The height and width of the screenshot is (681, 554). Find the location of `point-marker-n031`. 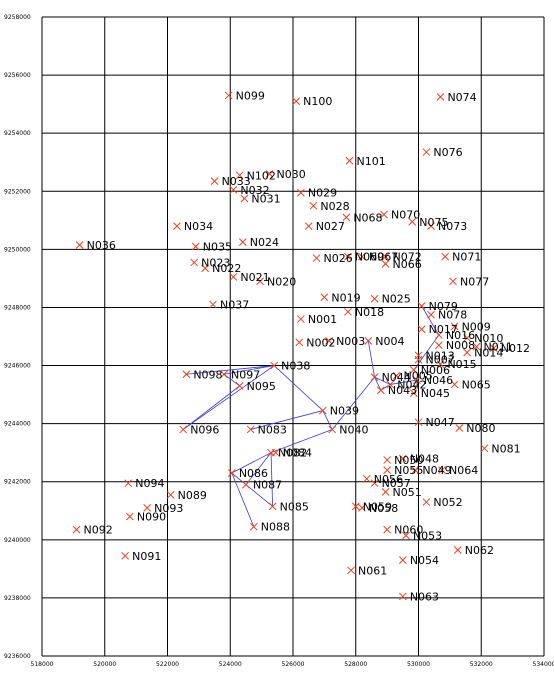

point-marker-n031 is located at coordinates (244, 198).